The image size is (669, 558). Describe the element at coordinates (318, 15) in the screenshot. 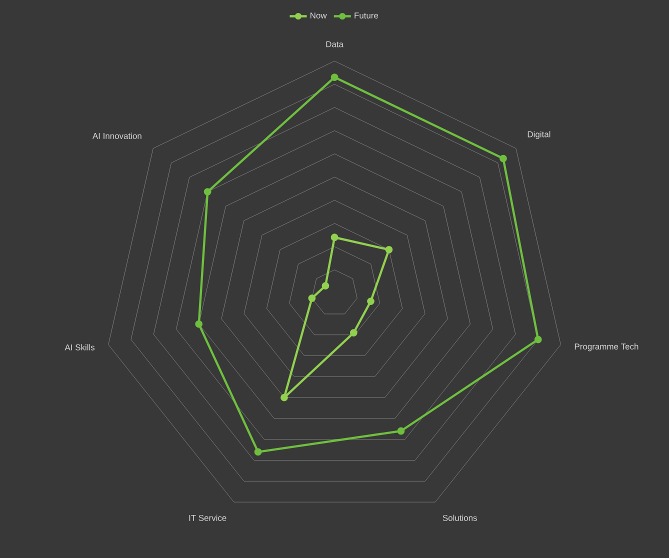

I see `legend-label: Now` at that location.